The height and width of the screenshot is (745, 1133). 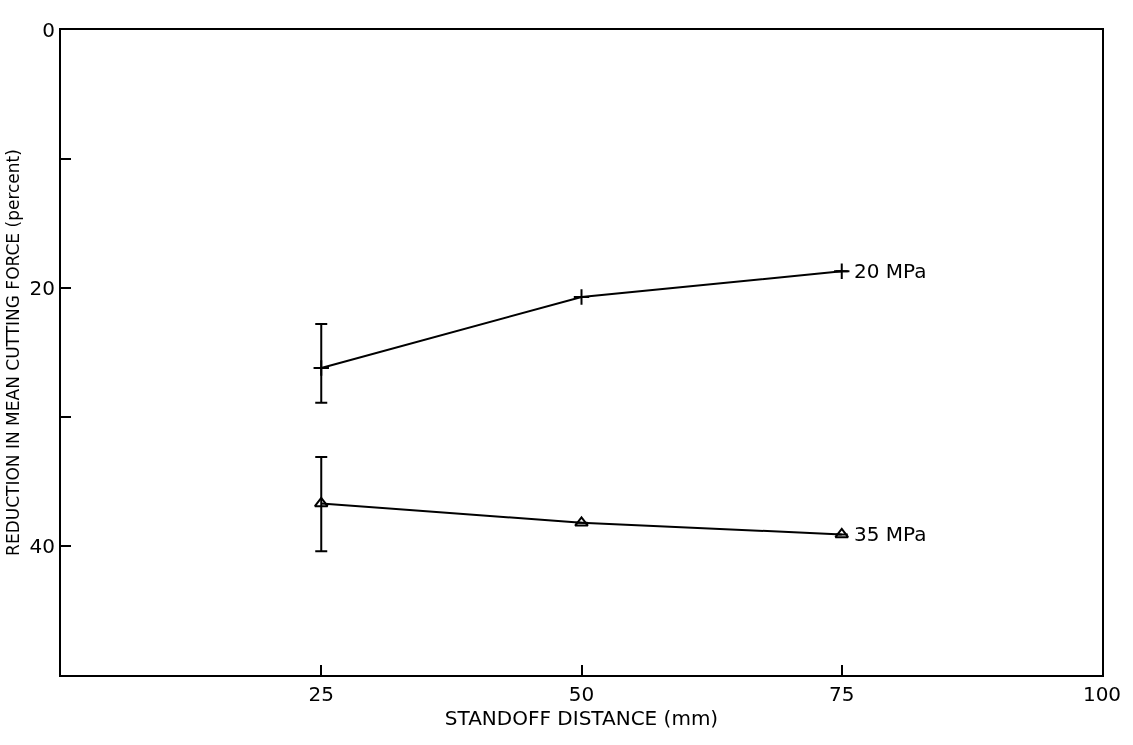 I want to click on x-axis-title: STANDOFF DISTANCE (mm), so click(x=581, y=718).